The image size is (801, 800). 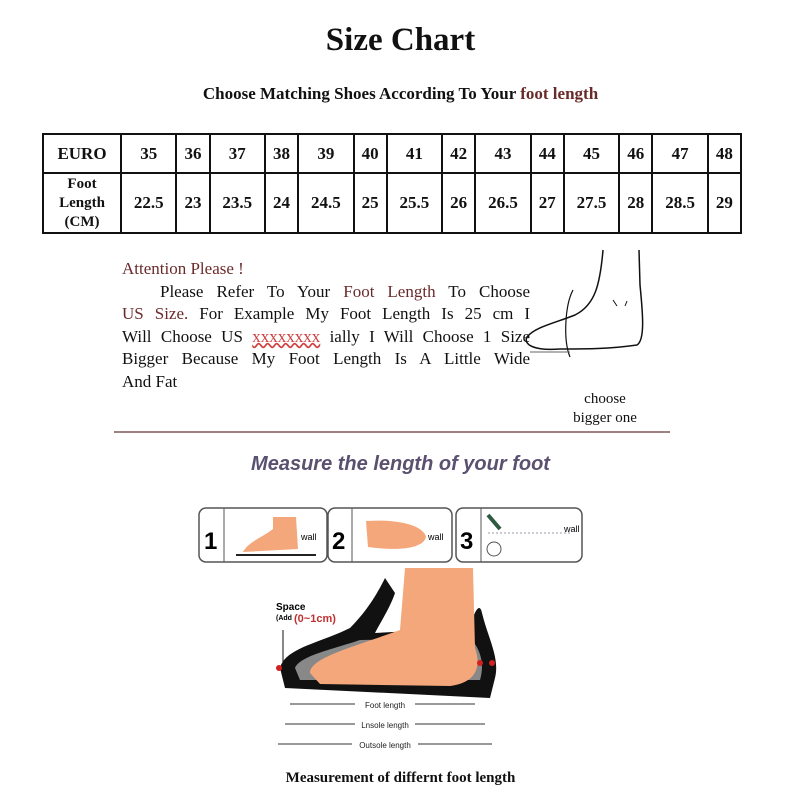 I want to click on euro-row: EURO 35 36 37 38 39 40 41 42 43 44 45 46 47 48, so click(x=392, y=153).